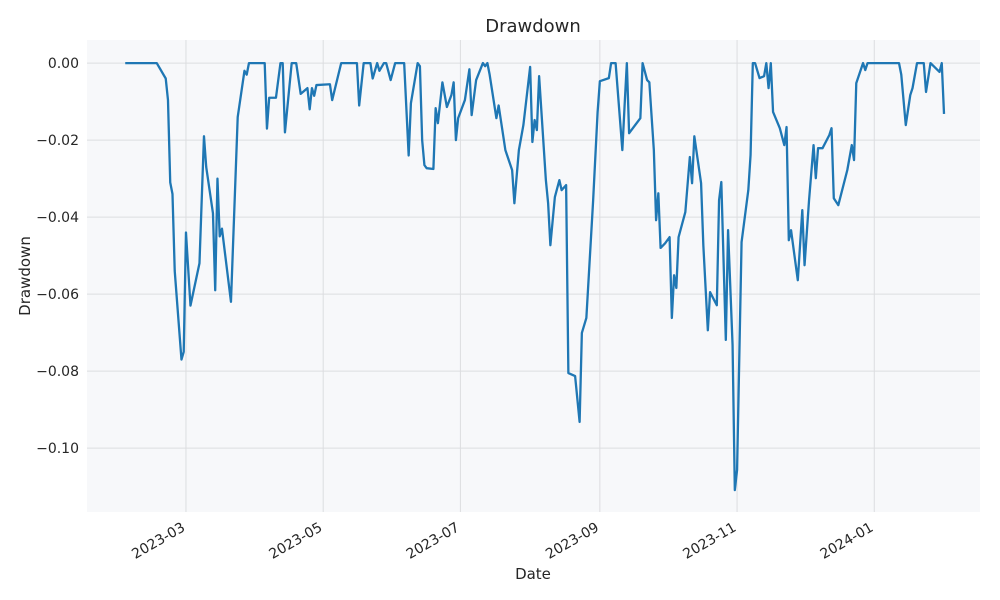 The image size is (1000, 600). What do you see at coordinates (57, 372) in the screenshot?
I see `y-tick-label: −0.08` at bounding box center [57, 372].